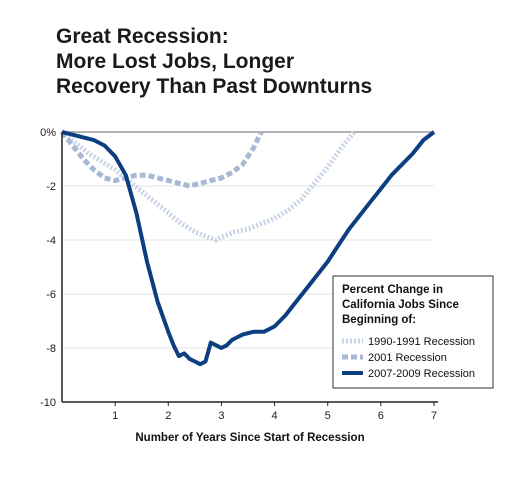 This screenshot has height=480, width=532. What do you see at coordinates (168, 416) in the screenshot?
I see `x-tick-label: 2` at bounding box center [168, 416].